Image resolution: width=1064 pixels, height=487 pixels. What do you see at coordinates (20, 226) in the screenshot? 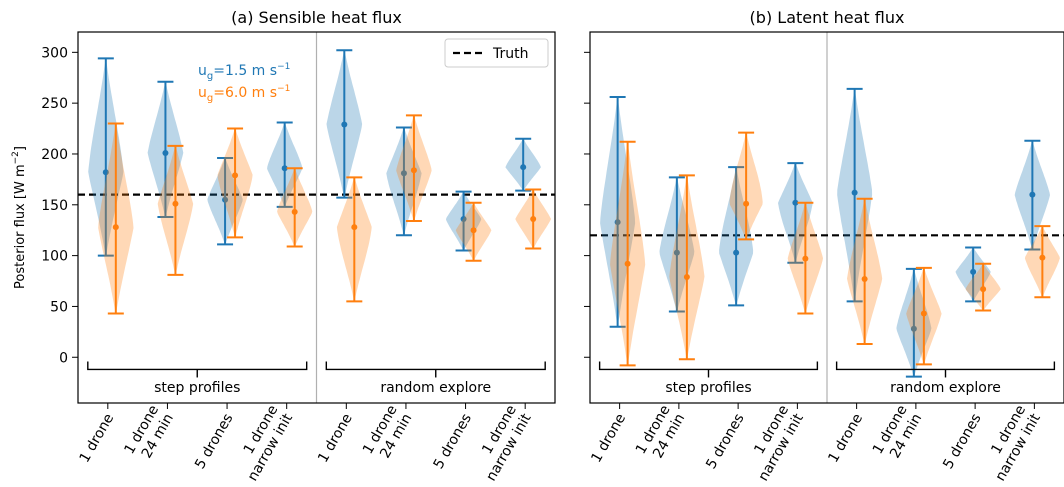
I see `y-axis-label-text: Posterior flux [W m` at bounding box center [20, 226].